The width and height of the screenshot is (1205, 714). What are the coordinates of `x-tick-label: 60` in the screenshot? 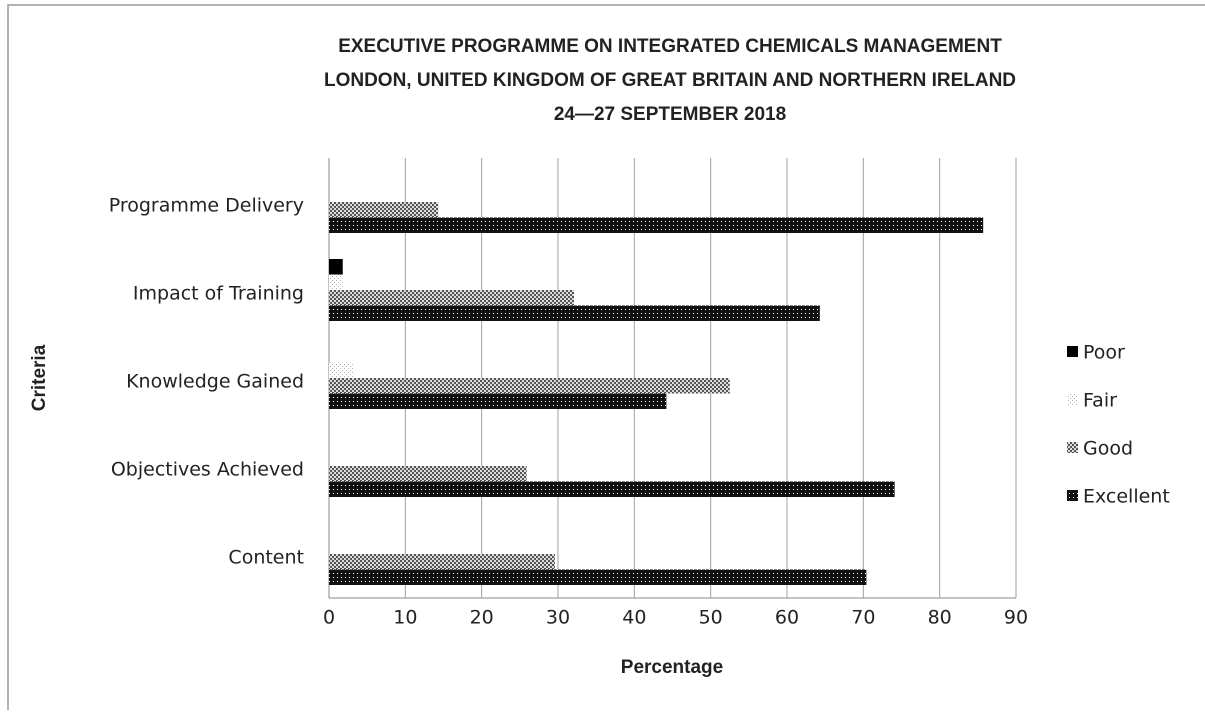 It's located at (787, 618).